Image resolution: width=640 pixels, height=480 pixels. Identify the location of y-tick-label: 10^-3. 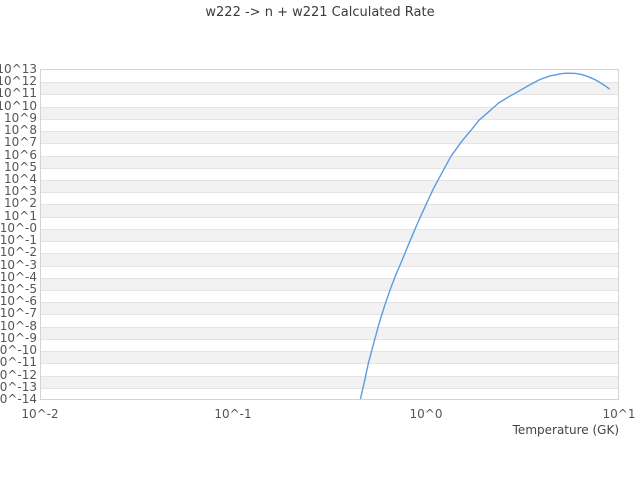
(18, 264).